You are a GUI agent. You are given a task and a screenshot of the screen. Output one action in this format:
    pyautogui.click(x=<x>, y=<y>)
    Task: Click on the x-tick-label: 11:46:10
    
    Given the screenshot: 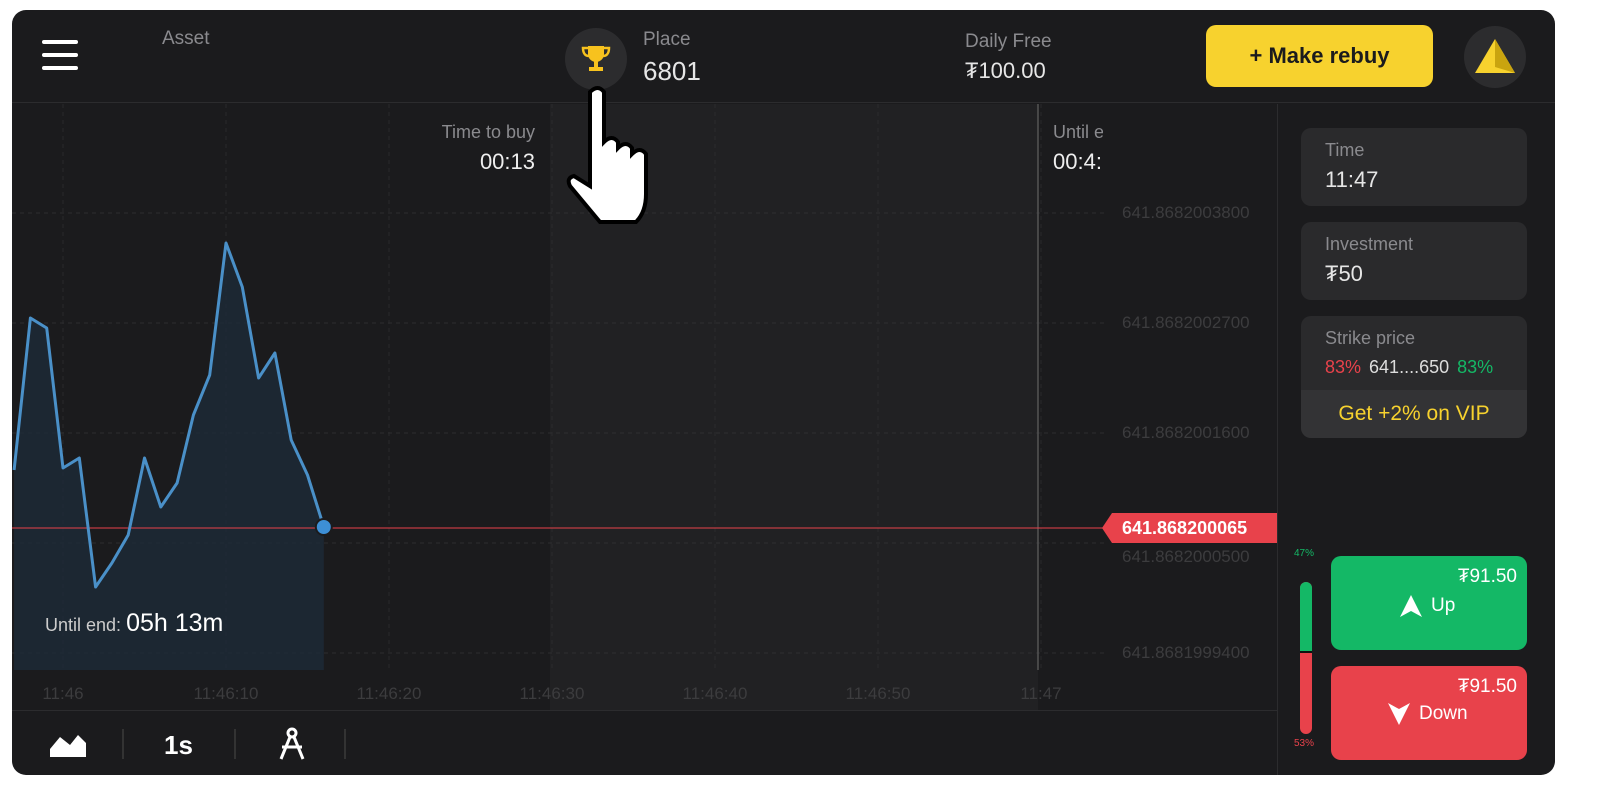 What is the action you would take?
    pyautogui.click(x=226, y=693)
    